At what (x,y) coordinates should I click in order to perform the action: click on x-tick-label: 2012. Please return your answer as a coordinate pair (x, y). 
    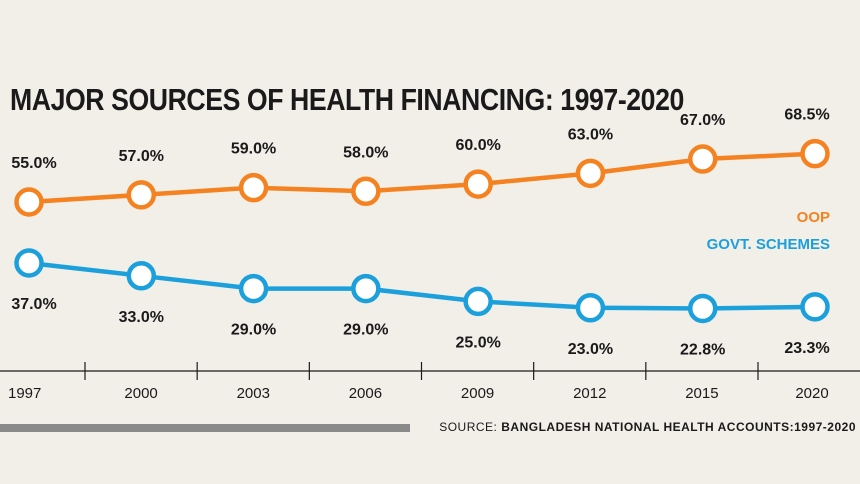
    Looking at the image, I should click on (589, 393).